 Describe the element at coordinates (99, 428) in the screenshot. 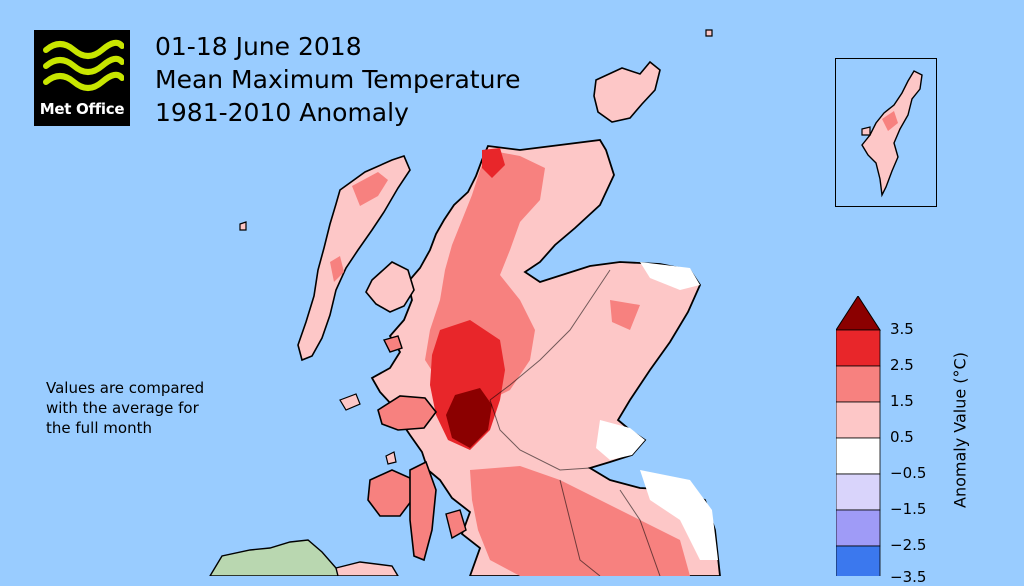

I see `note-line: the full month` at that location.